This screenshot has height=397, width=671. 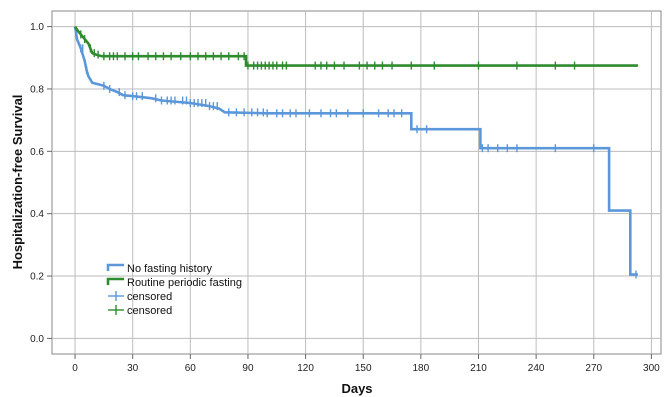 What do you see at coordinates (478, 368) in the screenshot?
I see `x-tick-label: 210` at bounding box center [478, 368].